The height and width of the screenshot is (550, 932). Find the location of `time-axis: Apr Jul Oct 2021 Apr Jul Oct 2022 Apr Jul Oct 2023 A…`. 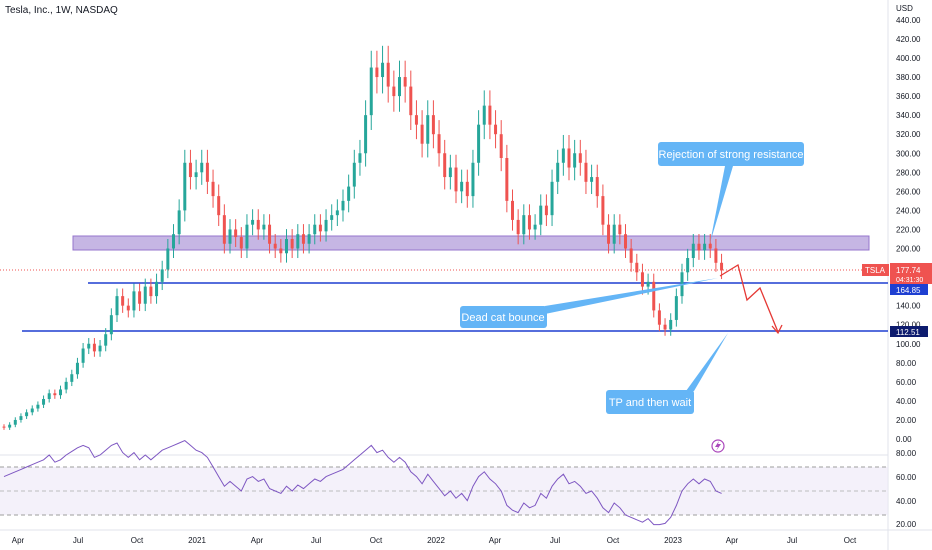

time-axis: Apr Jul Oct 2021 Apr Jul Oct 2022 Apr Jul Oct 2023 A… is located at coordinates (434, 540).